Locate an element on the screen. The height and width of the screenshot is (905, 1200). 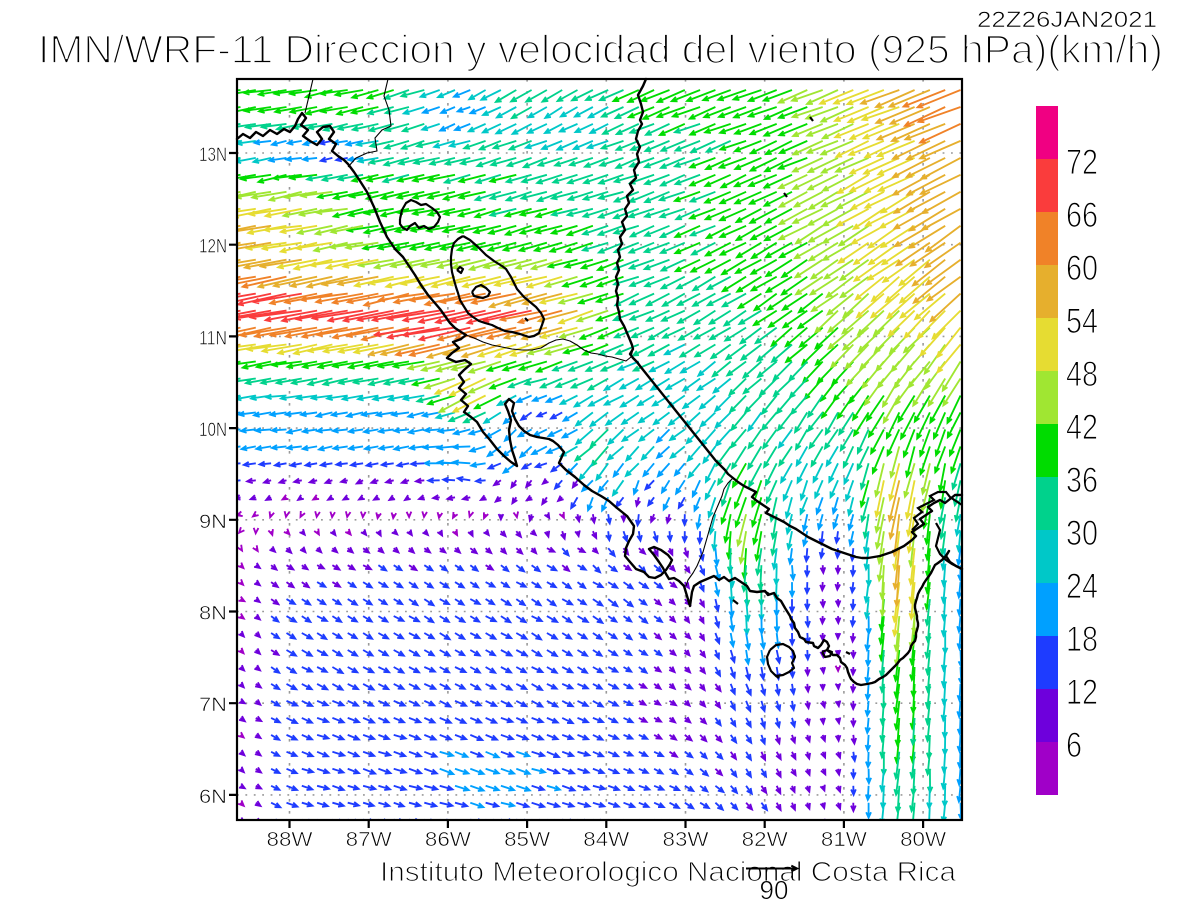
svg-text: 82W is located at coordinates (765, 840).